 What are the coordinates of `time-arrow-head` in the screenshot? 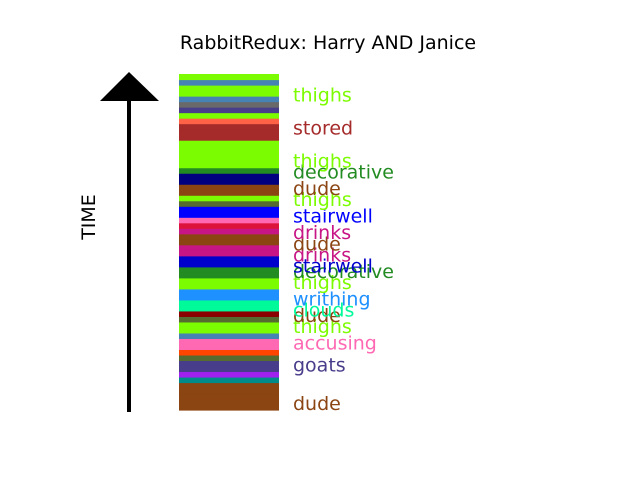 It's located at (129, 86).